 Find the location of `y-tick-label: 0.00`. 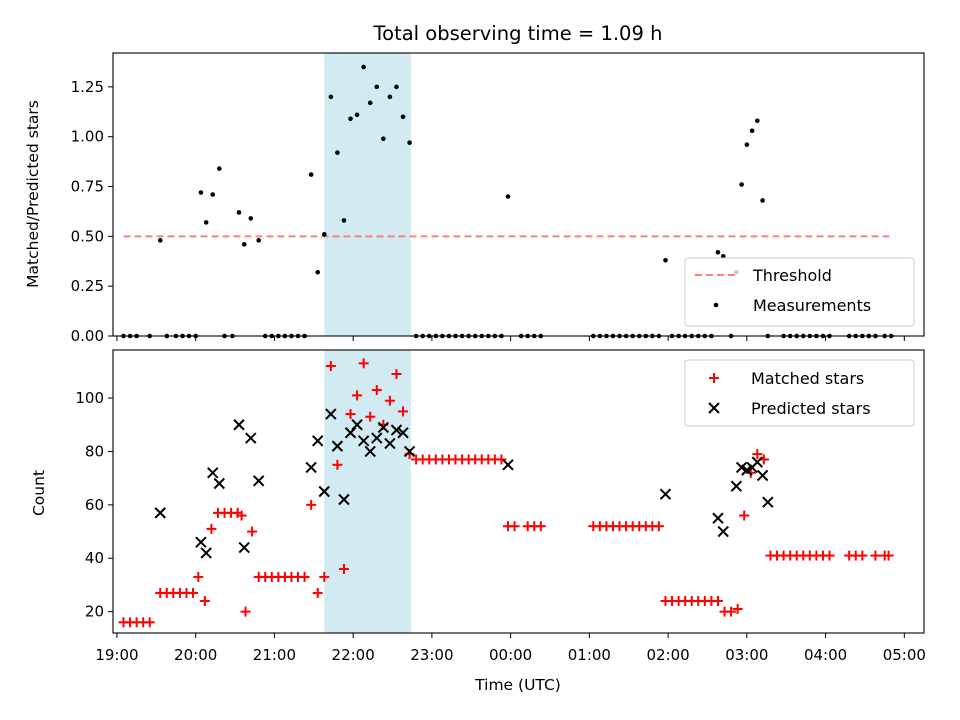

y-tick-label: 0.00 is located at coordinates (87, 336).